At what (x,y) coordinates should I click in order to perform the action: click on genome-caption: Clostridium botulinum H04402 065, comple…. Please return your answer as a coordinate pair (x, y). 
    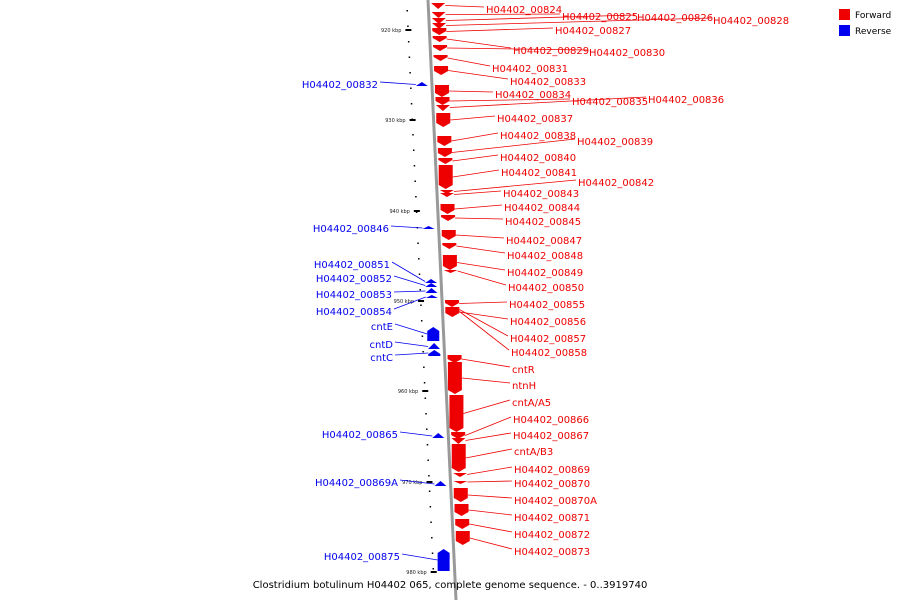
    Looking at the image, I should click on (450, 585).